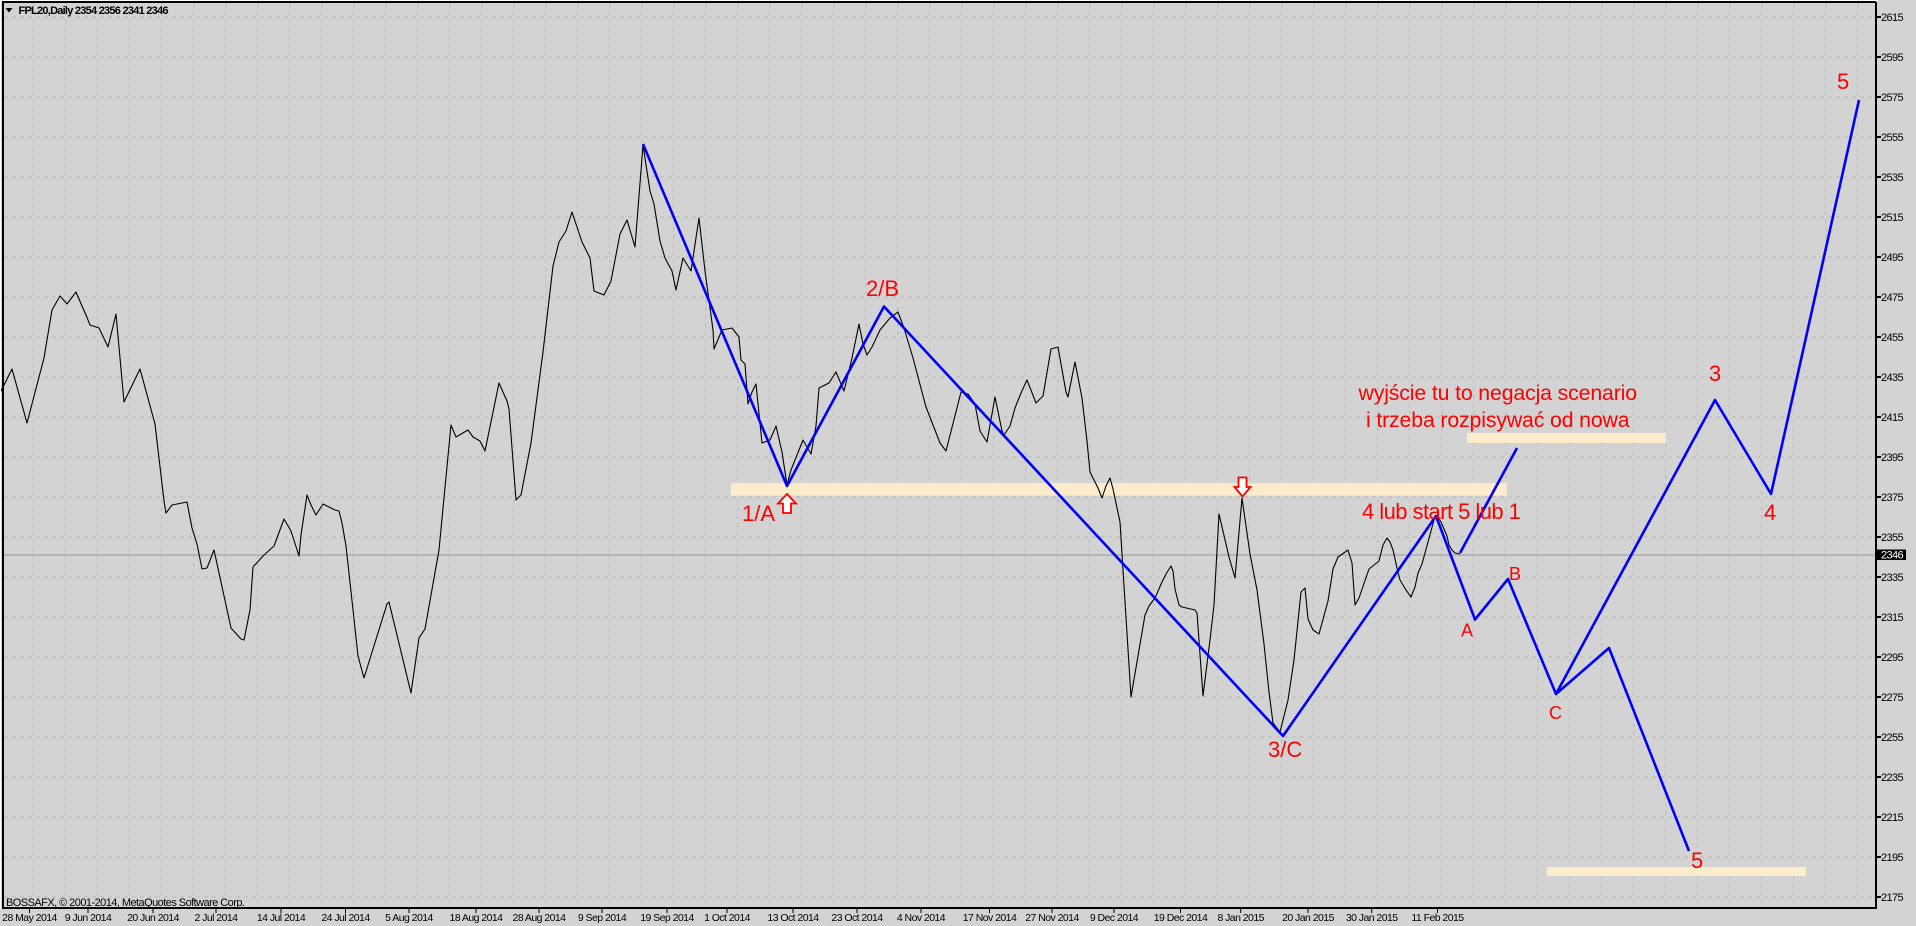 The width and height of the screenshot is (1916, 926). Describe the element at coordinates (1892, 58) in the screenshot. I see `svg-text: 2595` at that location.